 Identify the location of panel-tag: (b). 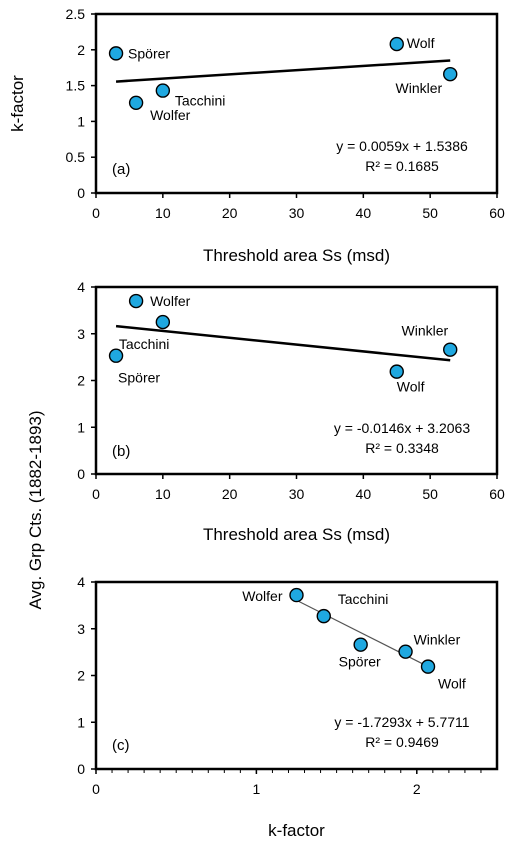
(121, 451).